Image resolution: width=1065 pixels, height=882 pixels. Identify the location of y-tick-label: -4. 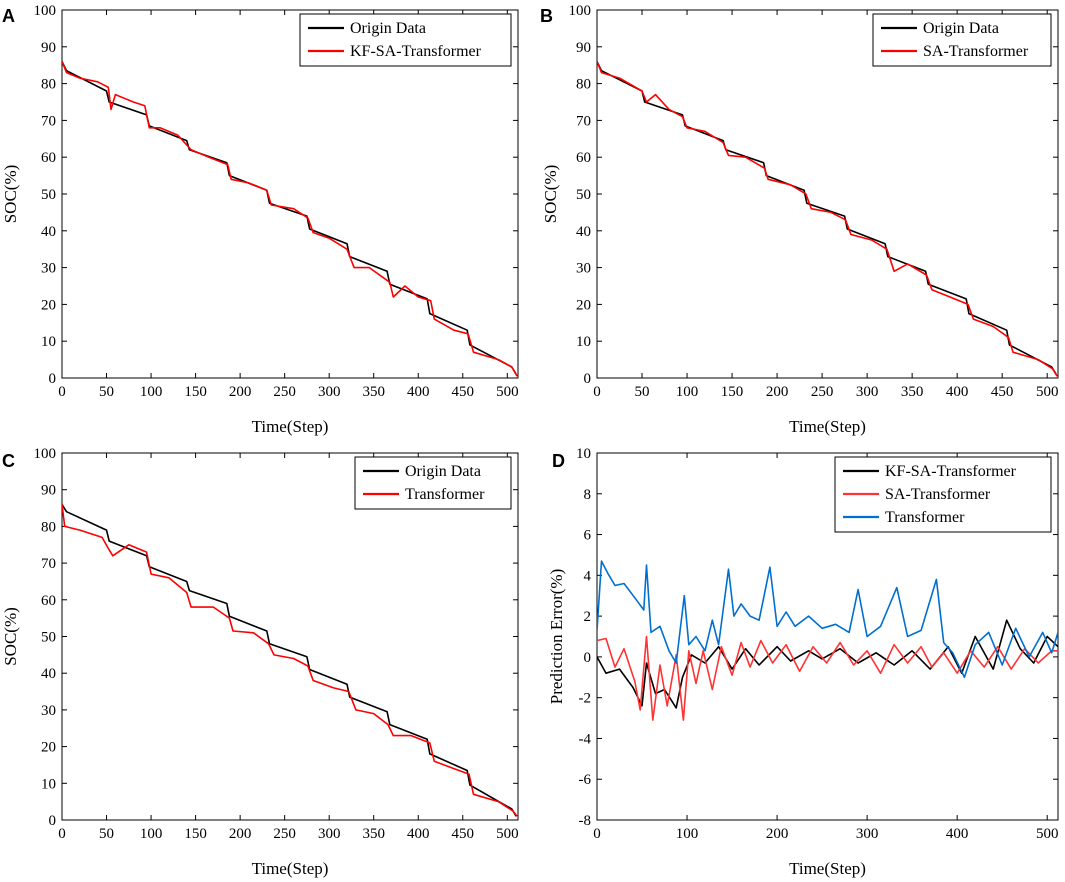
(585, 739).